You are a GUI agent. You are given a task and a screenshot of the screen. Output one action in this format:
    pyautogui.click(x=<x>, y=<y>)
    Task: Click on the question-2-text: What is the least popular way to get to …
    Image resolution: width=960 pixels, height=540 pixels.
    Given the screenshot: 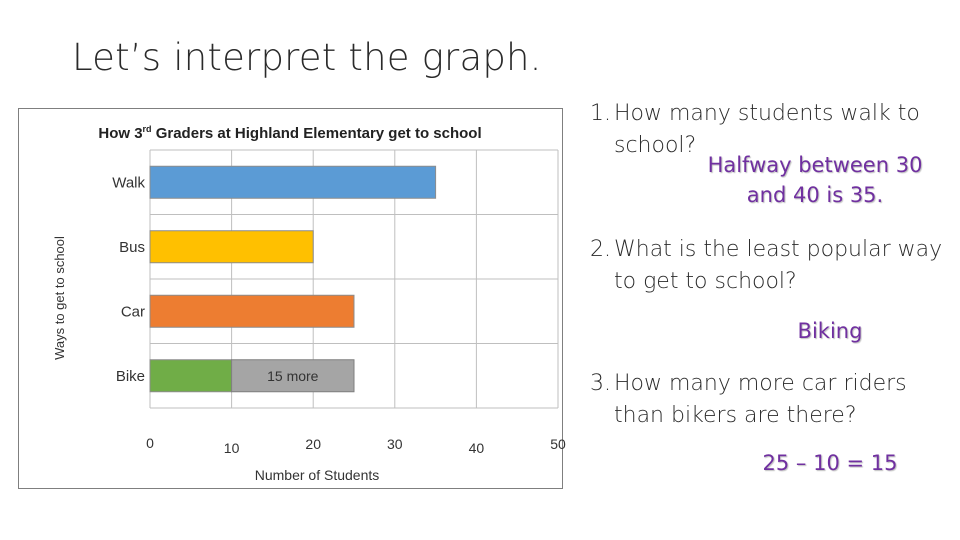 What is the action you would take?
    pyautogui.click(x=778, y=265)
    